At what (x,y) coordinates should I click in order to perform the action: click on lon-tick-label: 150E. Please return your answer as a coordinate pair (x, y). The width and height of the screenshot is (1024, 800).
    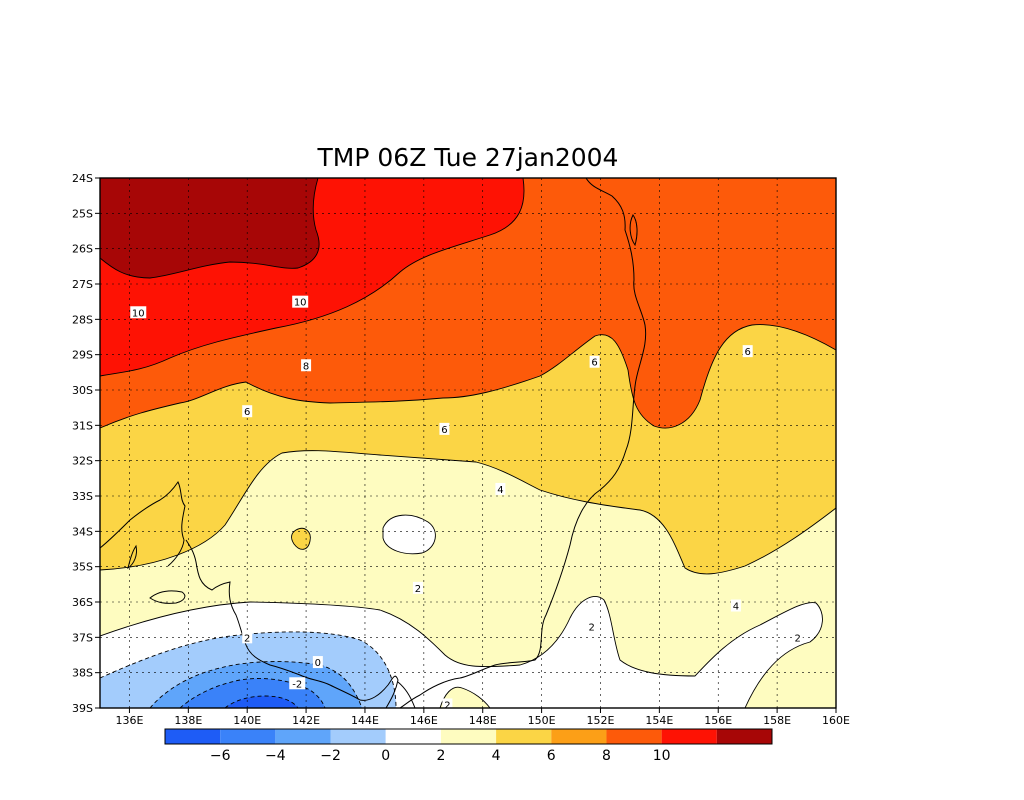
    Looking at the image, I should click on (542, 720).